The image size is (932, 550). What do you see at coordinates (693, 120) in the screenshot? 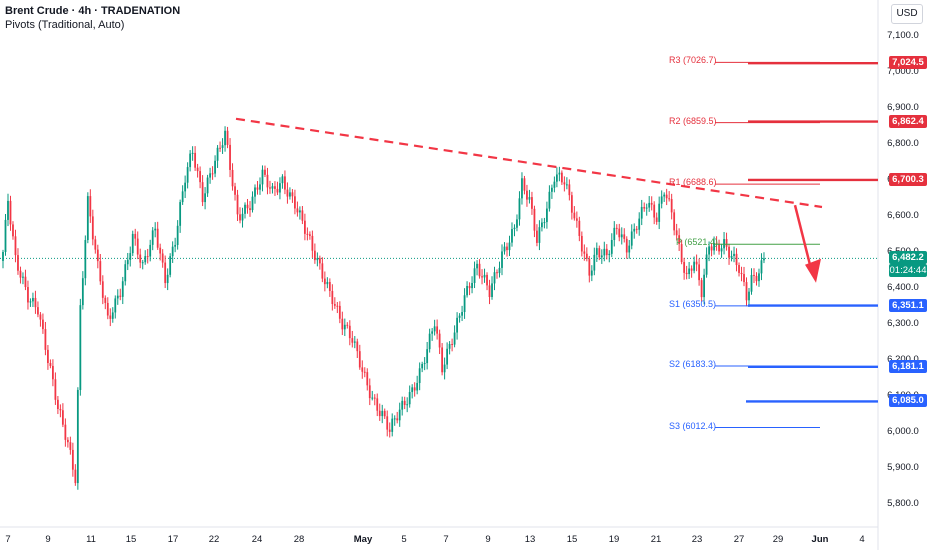
I see `pivot-label-r2: R2 (6859.5)` at bounding box center [693, 120].